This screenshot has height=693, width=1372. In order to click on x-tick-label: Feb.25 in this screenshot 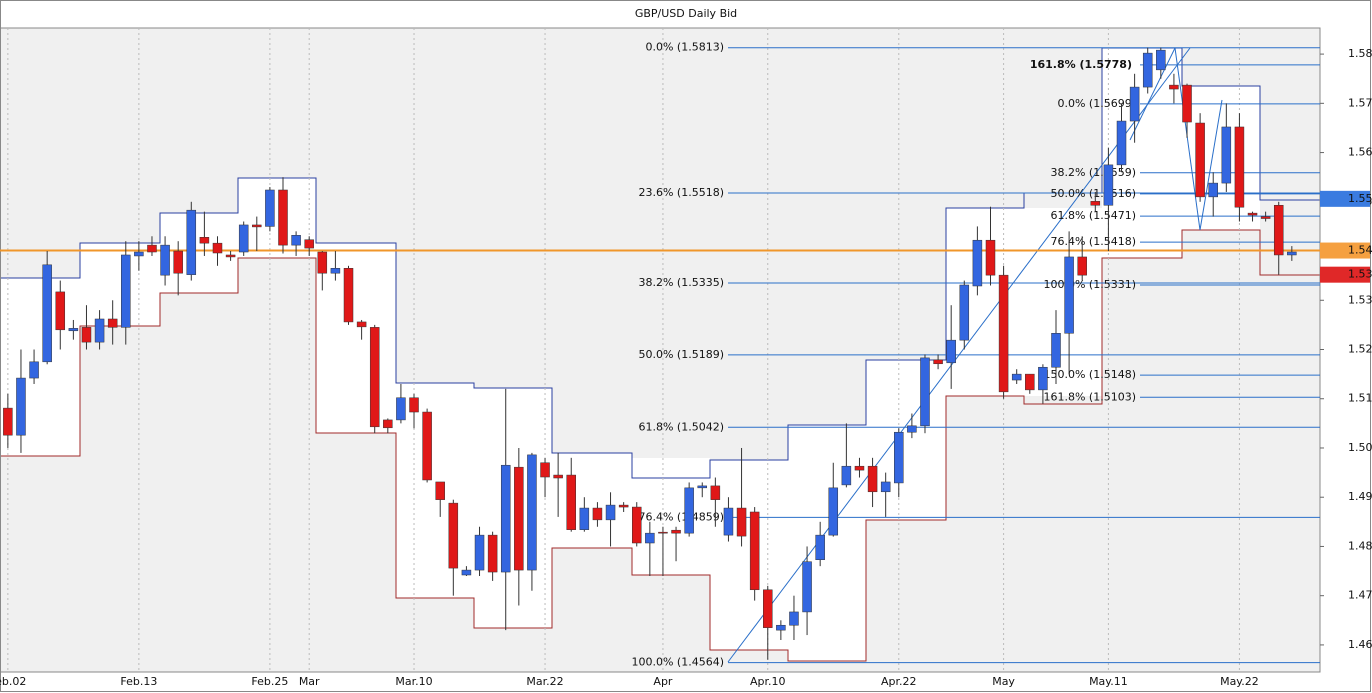, I will do `click(269, 681)`.